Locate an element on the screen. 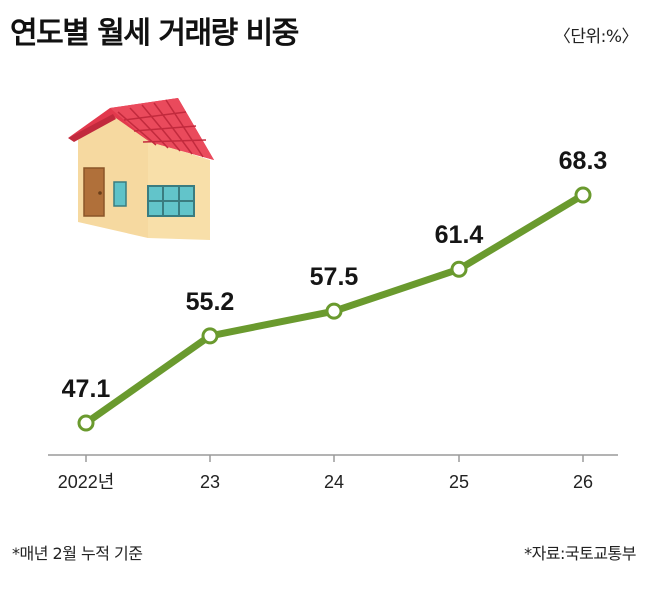 This screenshot has width=650, height=591. data-label: 68.3 is located at coordinates (583, 161).